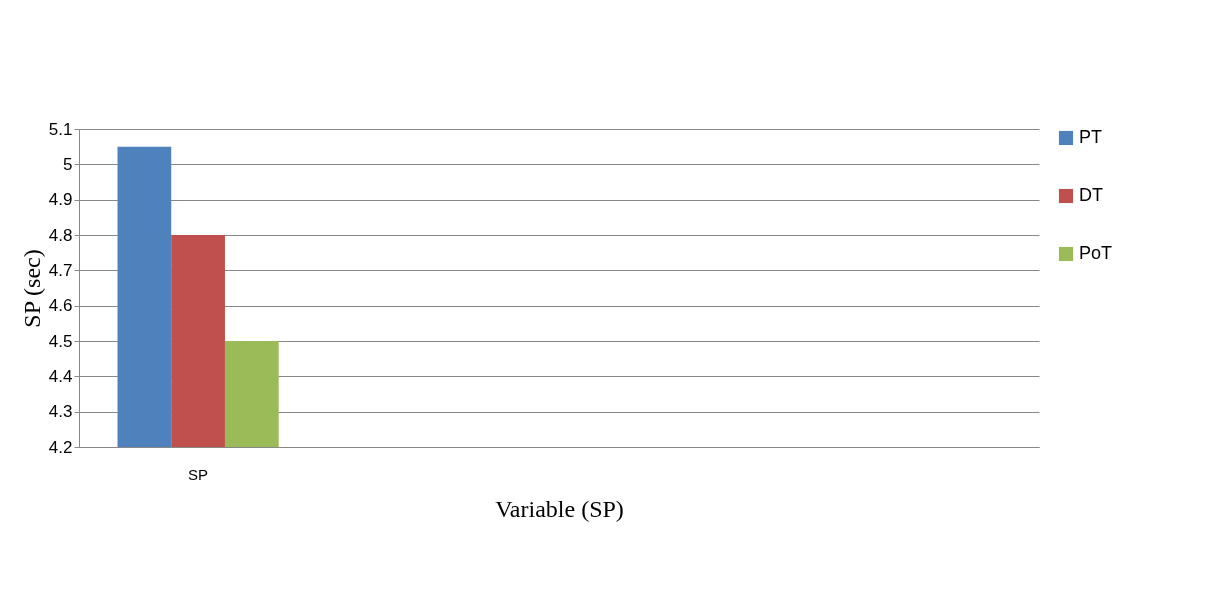 This screenshot has width=1210, height=589. What do you see at coordinates (60, 270) in the screenshot?
I see `y-tick-label: 4.7` at bounding box center [60, 270].